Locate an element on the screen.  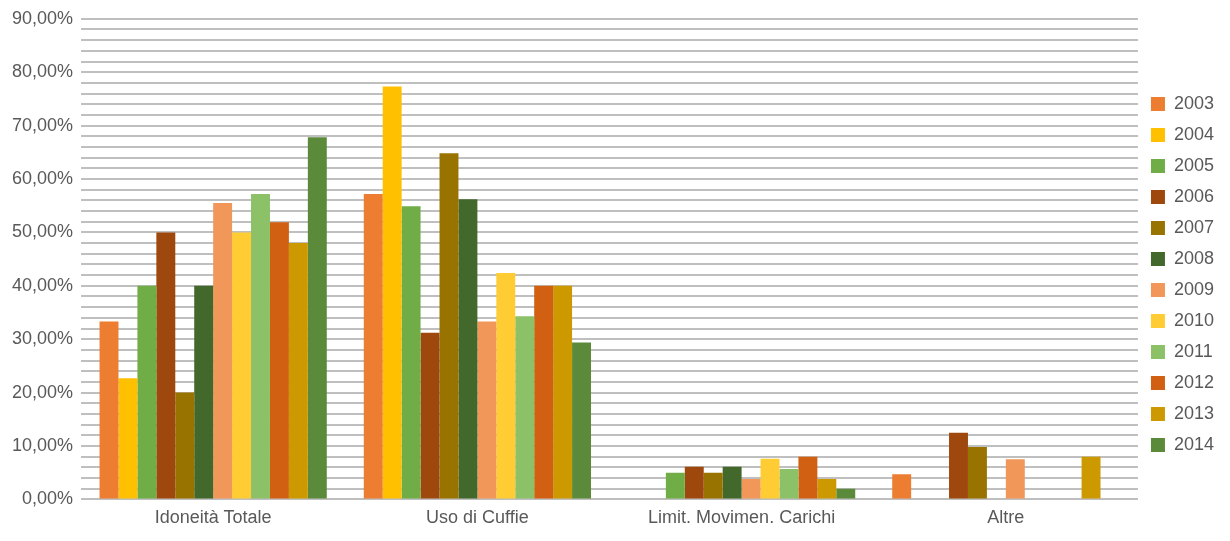
y-tick-label: 20,00% is located at coordinates (42, 391).